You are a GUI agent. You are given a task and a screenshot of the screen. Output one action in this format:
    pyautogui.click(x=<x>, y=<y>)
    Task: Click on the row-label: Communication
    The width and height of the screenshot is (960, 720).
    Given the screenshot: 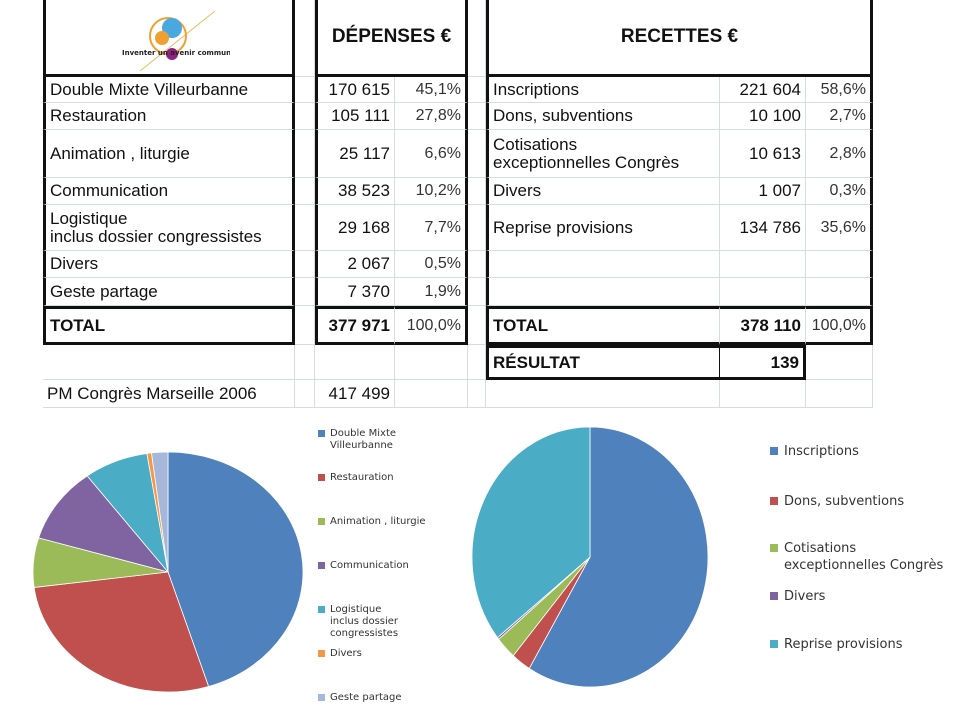 What is the action you would take?
    pyautogui.click(x=169, y=191)
    